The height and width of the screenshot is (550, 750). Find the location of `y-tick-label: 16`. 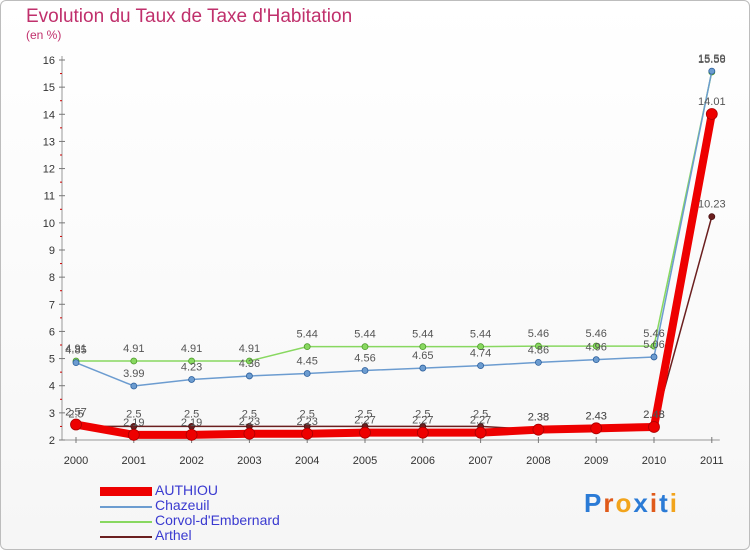

y-tick-label: 16 is located at coordinates (49, 61).